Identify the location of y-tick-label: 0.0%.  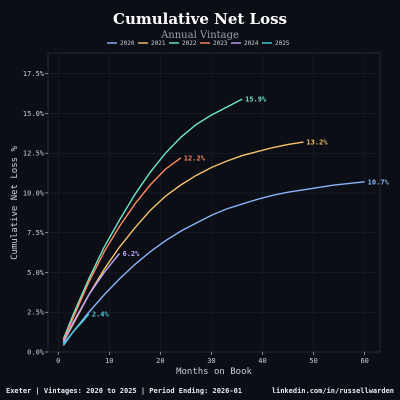
(36, 353).